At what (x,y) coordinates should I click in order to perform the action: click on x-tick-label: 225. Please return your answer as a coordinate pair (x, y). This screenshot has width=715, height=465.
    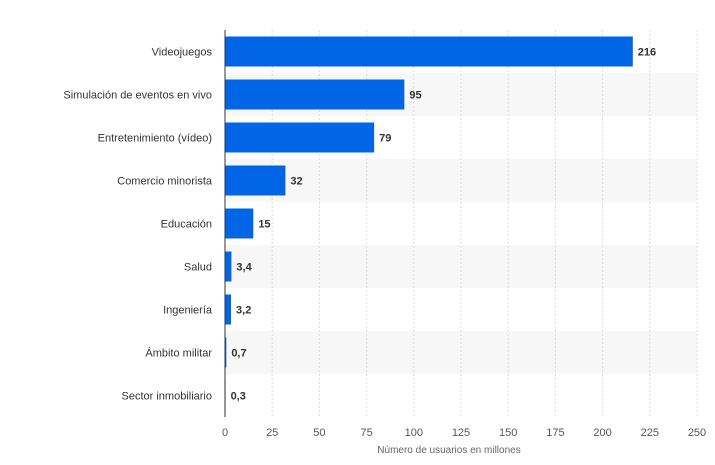
    Looking at the image, I should click on (650, 433).